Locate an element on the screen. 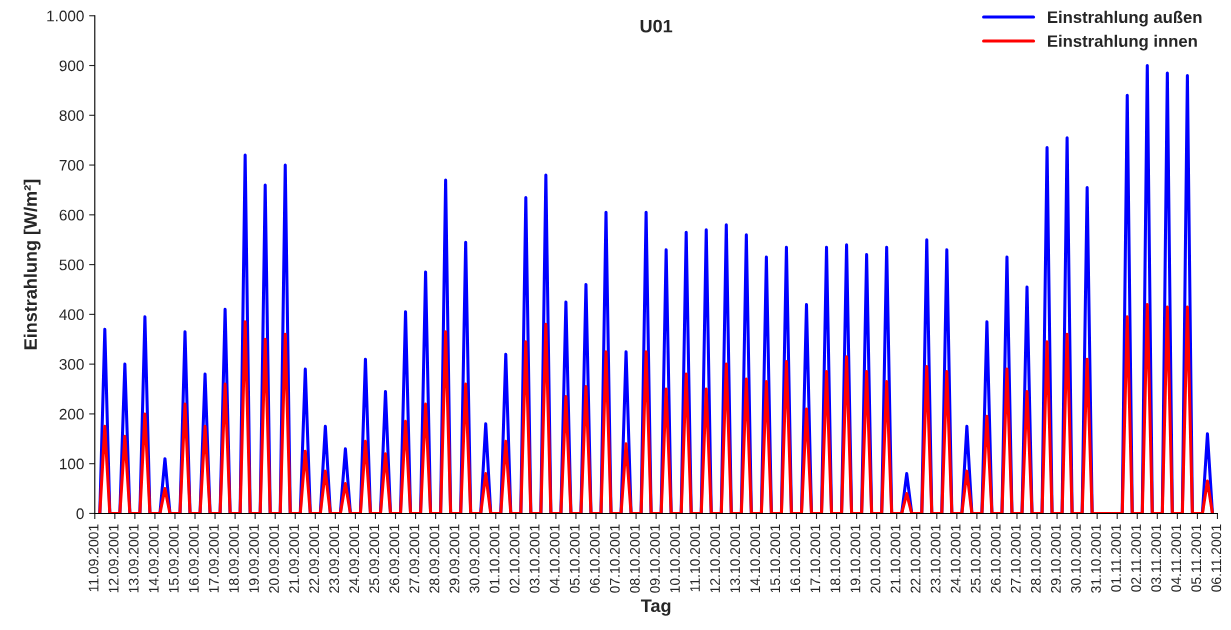 The image size is (1231, 630). x-tick-label: 19.09.2001 is located at coordinates (254, 558).